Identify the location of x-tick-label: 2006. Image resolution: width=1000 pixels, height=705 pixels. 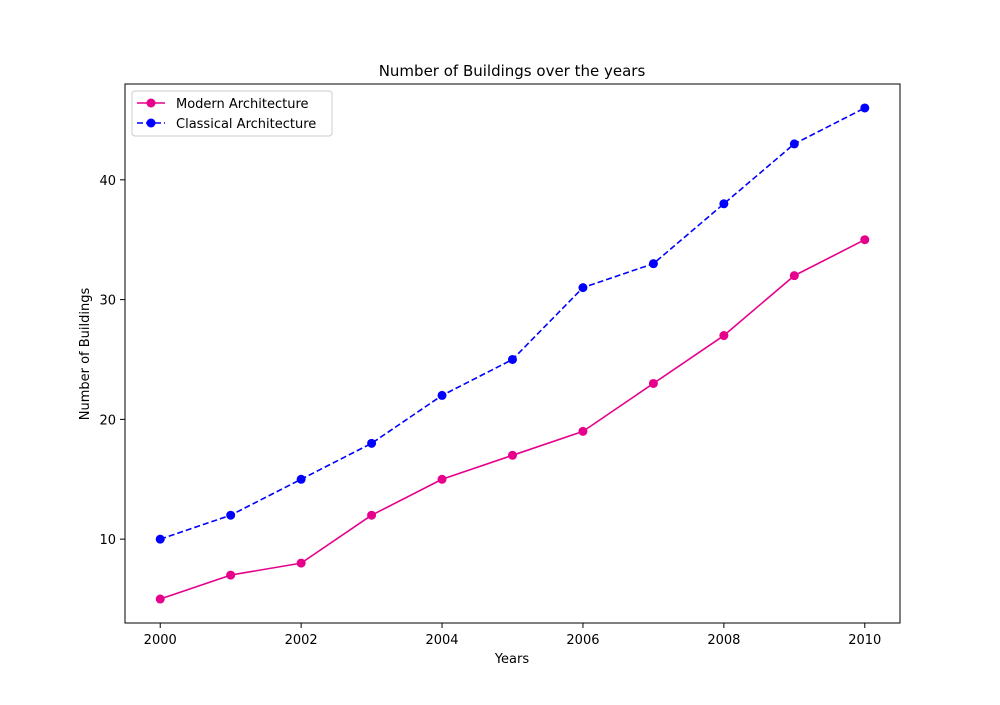
(582, 640).